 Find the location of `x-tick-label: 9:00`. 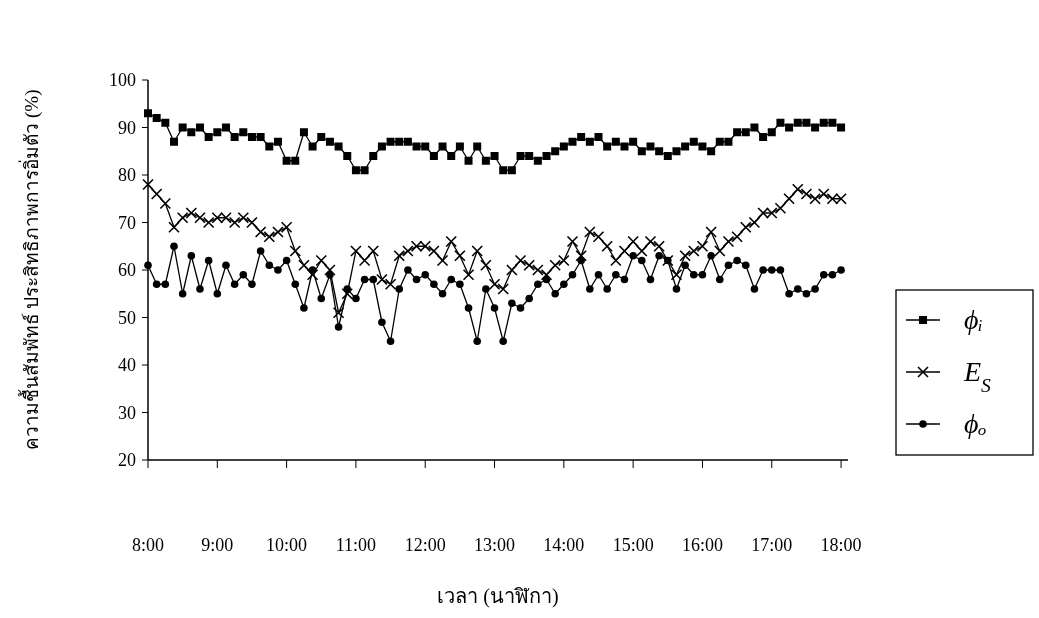

x-tick-label: 9:00 is located at coordinates (217, 545).